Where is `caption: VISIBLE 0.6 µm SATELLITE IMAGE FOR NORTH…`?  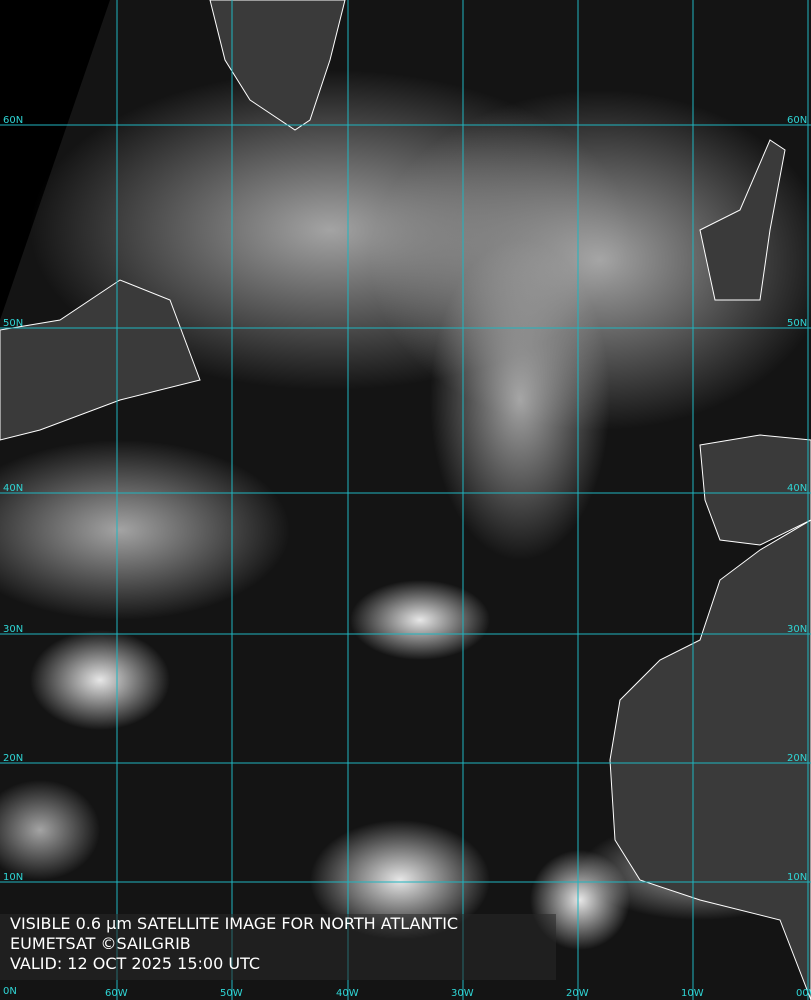 caption: VISIBLE 0.6 µm SATELLITE IMAGE FOR NORTH… is located at coordinates (278, 947).